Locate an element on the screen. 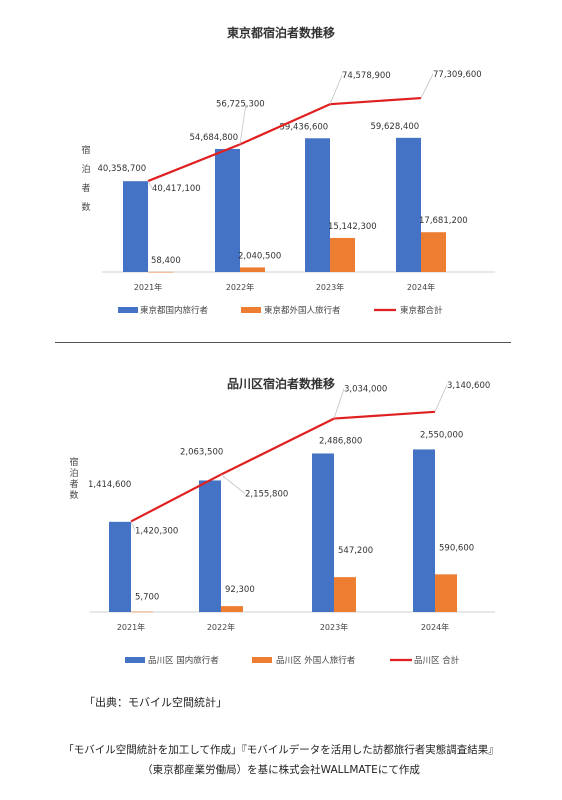 Image resolution: width=562 pixels, height=800 pixels. chart-title: 東京都宿泊者数推移 is located at coordinates (281, 32).